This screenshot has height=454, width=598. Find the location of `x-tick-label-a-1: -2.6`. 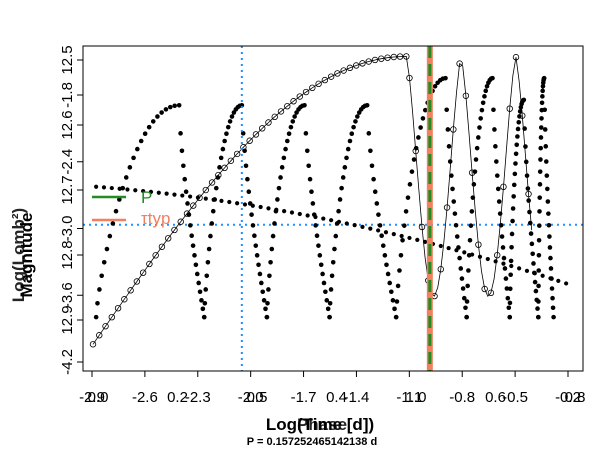

x-tick-label-a-1: -2.6 is located at coordinates (145, 397).